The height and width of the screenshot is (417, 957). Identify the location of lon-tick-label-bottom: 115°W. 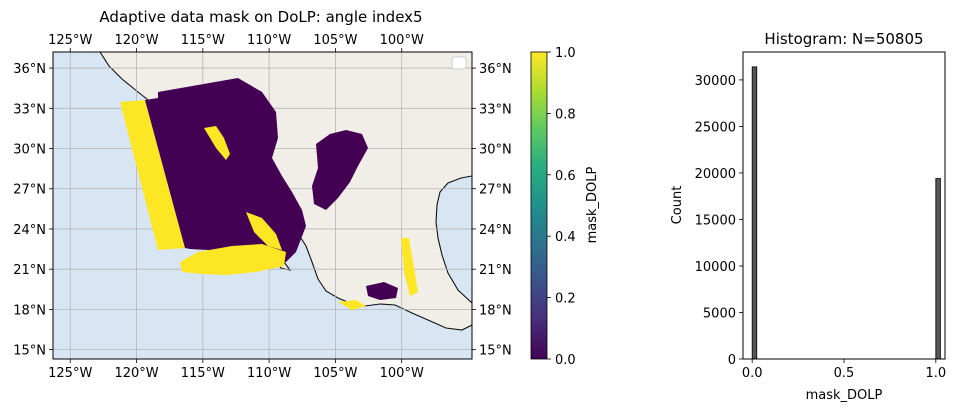
(203, 373).